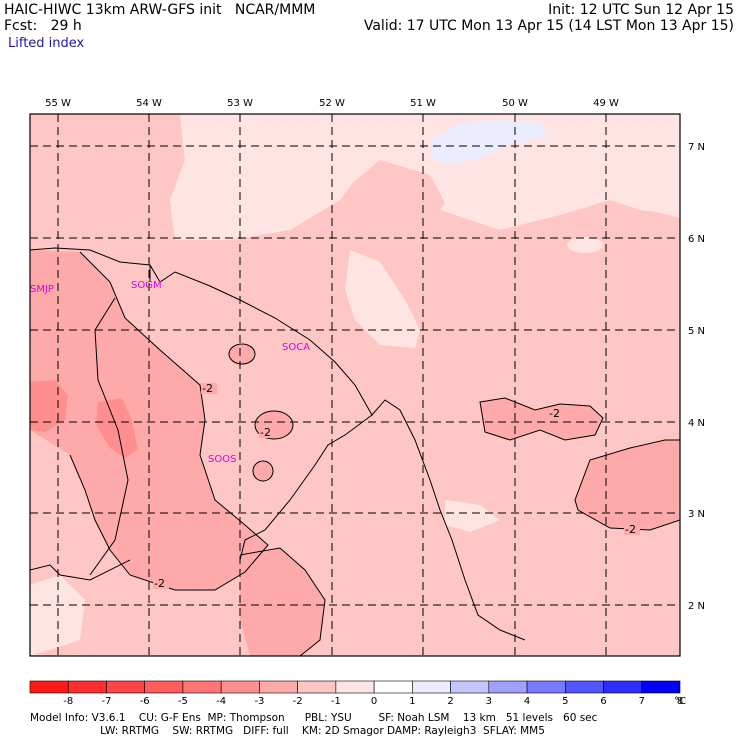 This screenshot has width=740, height=740. What do you see at coordinates (170, 372) in the screenshot?
I see `station-labels: SMJP SOGM SOCA SOOS` at bounding box center [170, 372].